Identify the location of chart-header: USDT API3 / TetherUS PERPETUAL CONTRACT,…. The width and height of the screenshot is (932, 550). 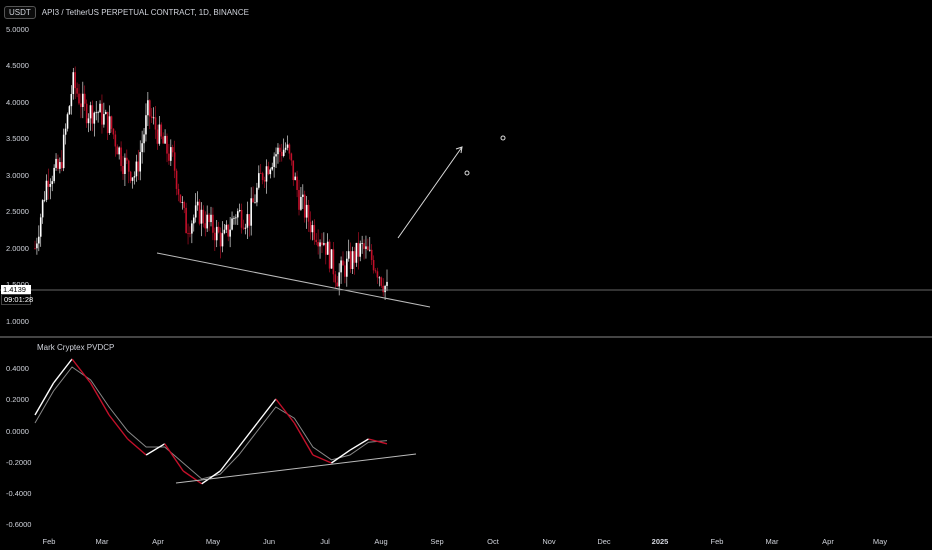
(126, 12).